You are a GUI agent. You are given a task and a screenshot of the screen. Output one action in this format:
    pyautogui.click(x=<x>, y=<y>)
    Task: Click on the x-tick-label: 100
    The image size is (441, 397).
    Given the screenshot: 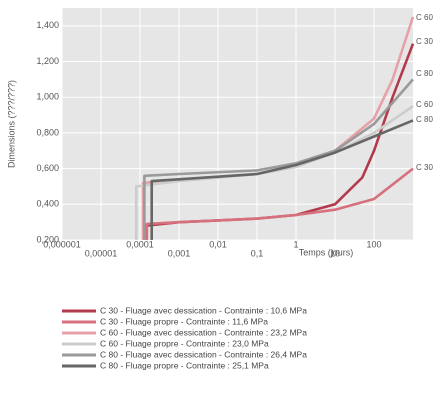 What is the action you would take?
    pyautogui.click(x=373, y=244)
    